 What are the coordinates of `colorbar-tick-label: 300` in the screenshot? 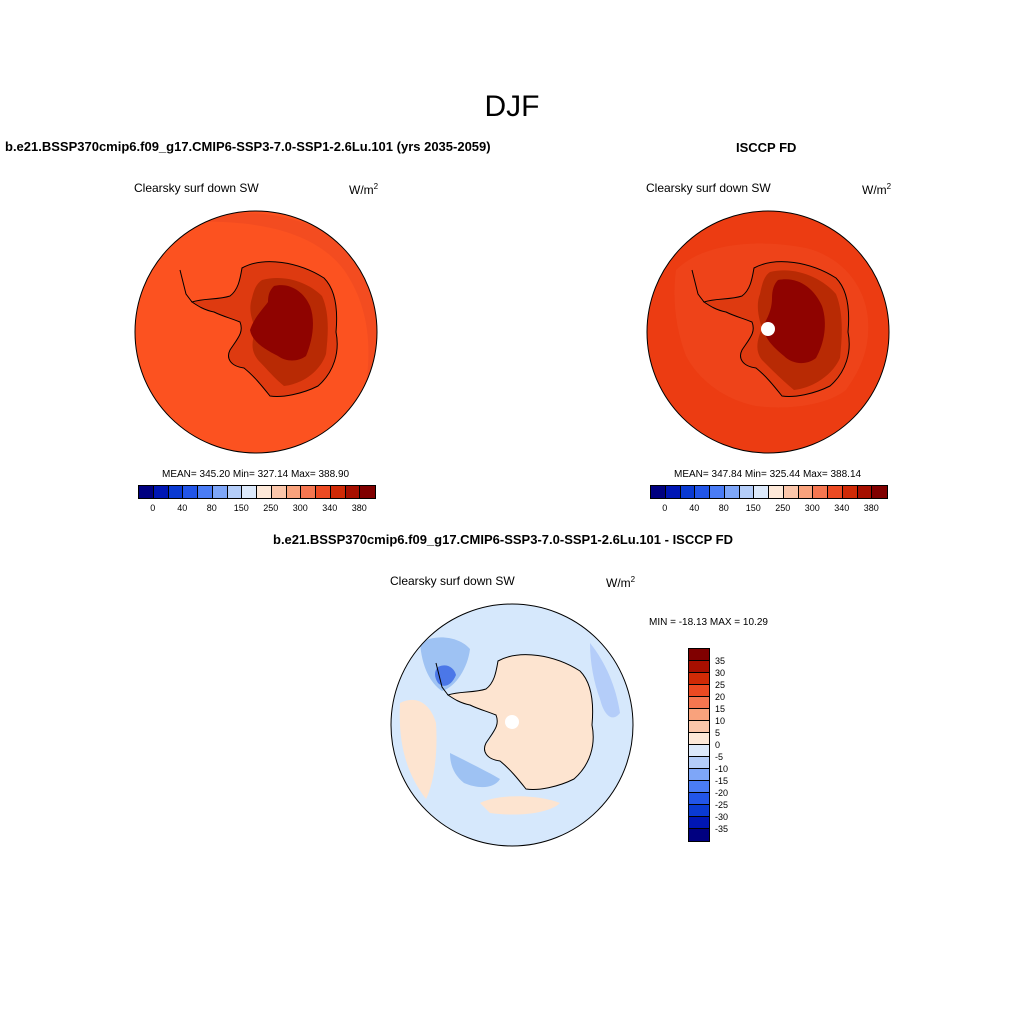 It's located at (300, 508).